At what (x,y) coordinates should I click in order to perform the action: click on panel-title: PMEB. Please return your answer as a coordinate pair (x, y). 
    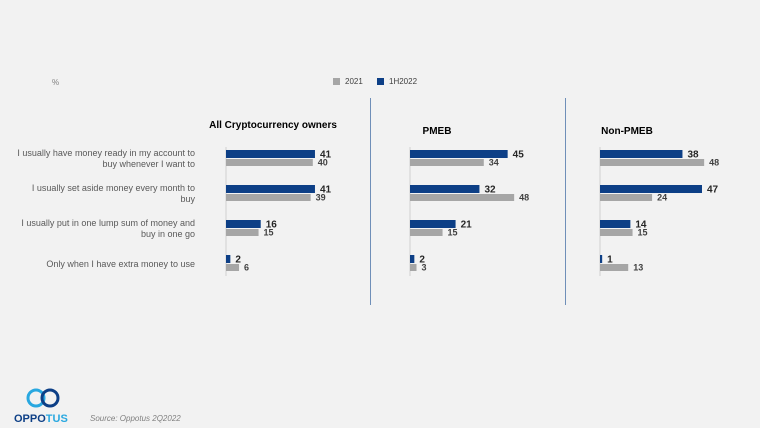
    Looking at the image, I should click on (437, 131).